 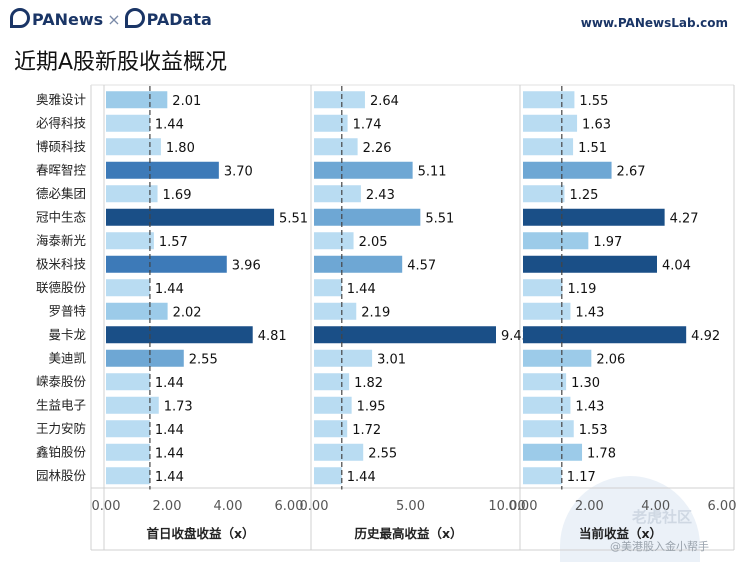 I want to click on category-label: 美迪凯, so click(x=67, y=357).